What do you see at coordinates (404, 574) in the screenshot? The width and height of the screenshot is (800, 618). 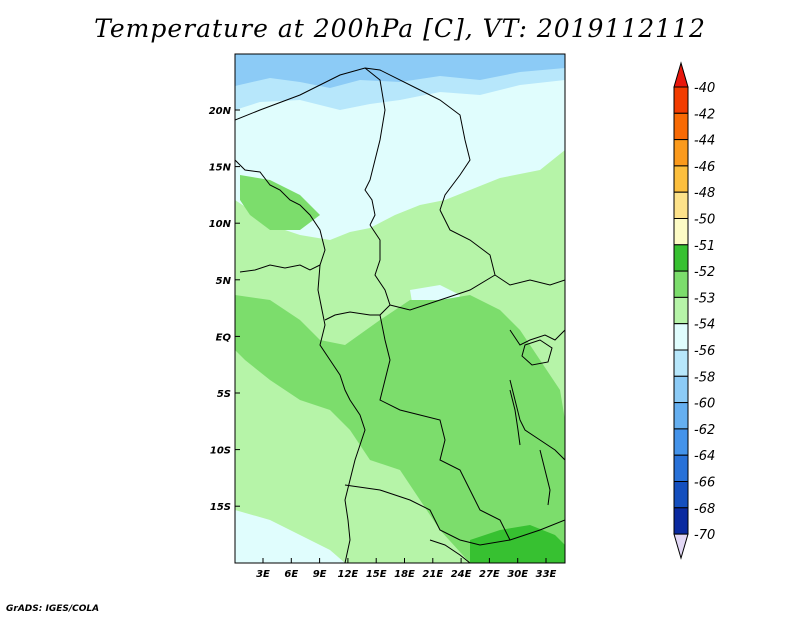 I see `lon-tick-label: 18E` at bounding box center [404, 574].